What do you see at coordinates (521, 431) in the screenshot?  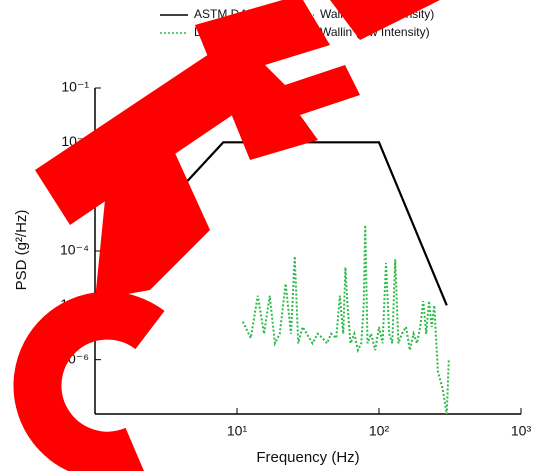 I see `x-tick-label: 10³` at bounding box center [521, 431].